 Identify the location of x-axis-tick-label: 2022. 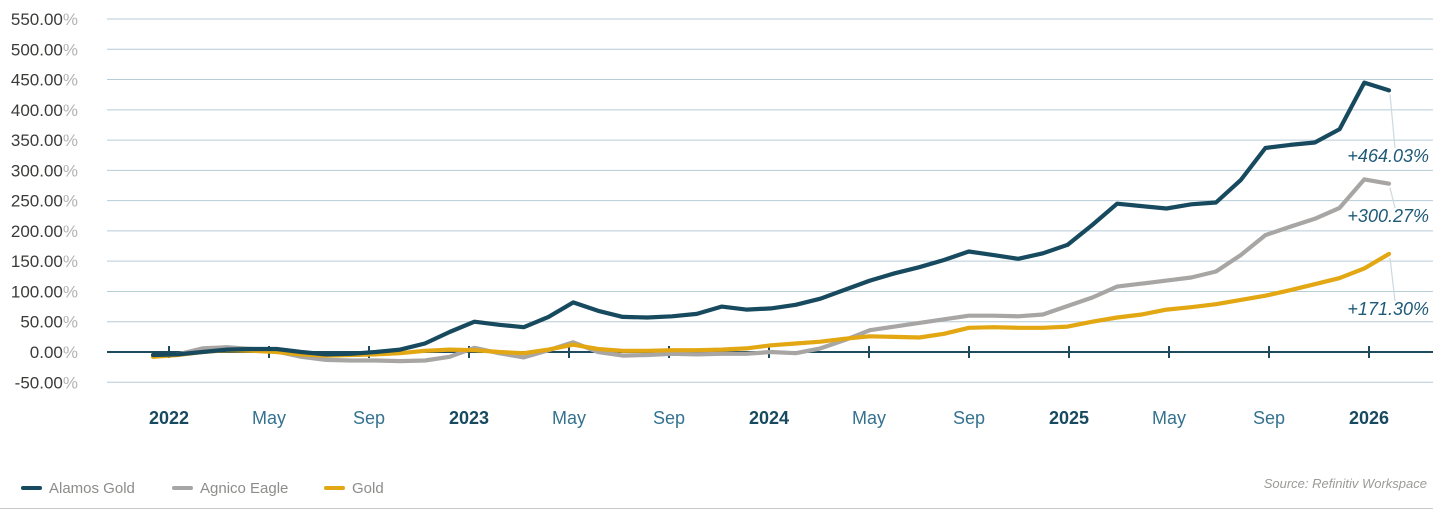
(169, 418).